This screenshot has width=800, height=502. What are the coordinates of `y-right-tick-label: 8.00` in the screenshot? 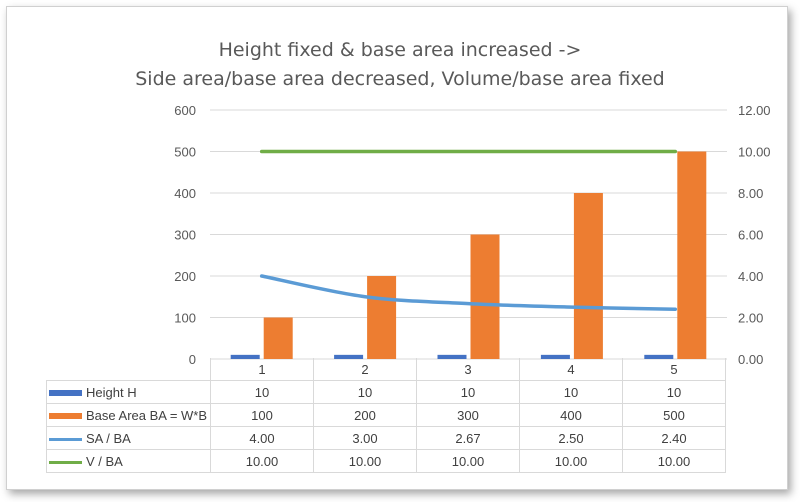 It's located at (750, 193).